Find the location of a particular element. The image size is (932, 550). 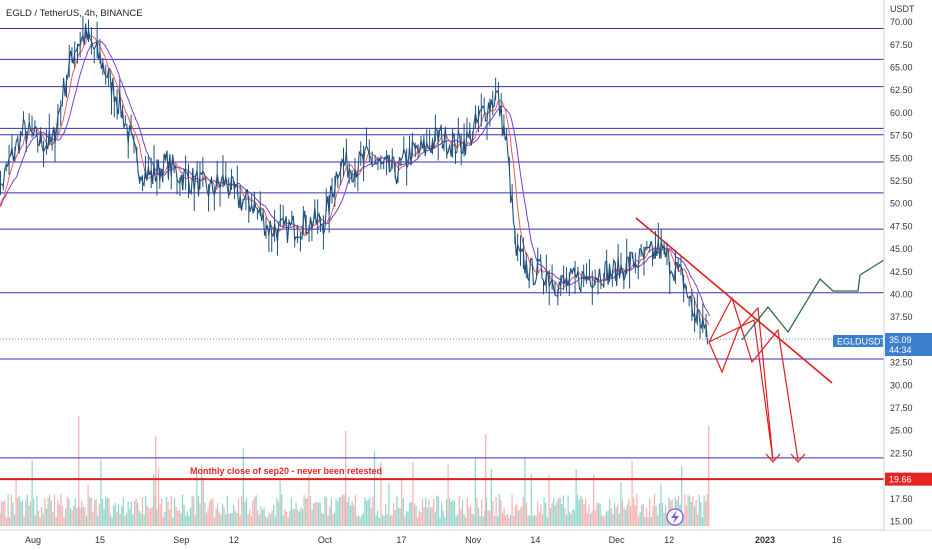

bearish-path-b is located at coordinates (753, 378).